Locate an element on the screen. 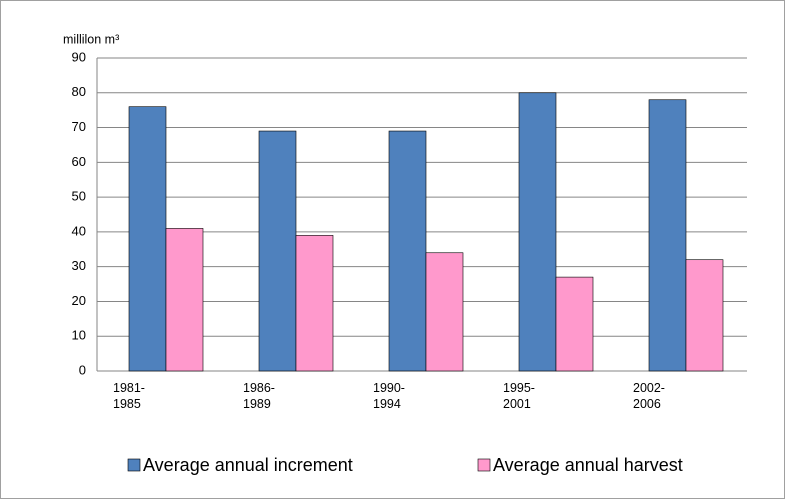  y-tick-label: 10 is located at coordinates (79, 335).